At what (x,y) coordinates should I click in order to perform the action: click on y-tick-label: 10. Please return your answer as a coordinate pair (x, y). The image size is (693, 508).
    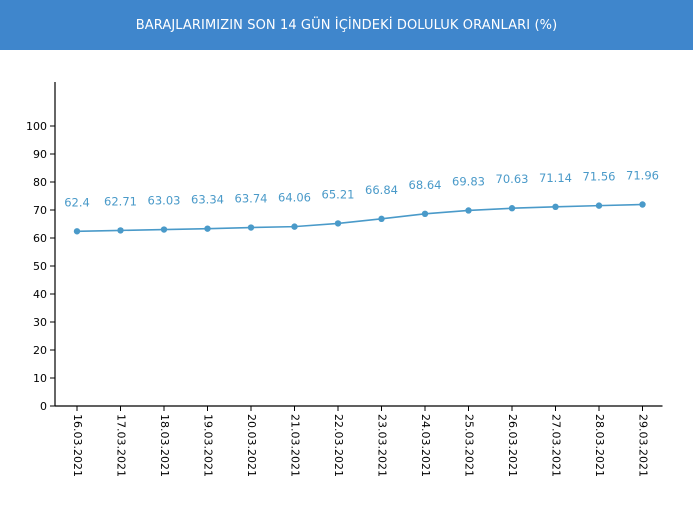
    Looking at the image, I should click on (40, 378).